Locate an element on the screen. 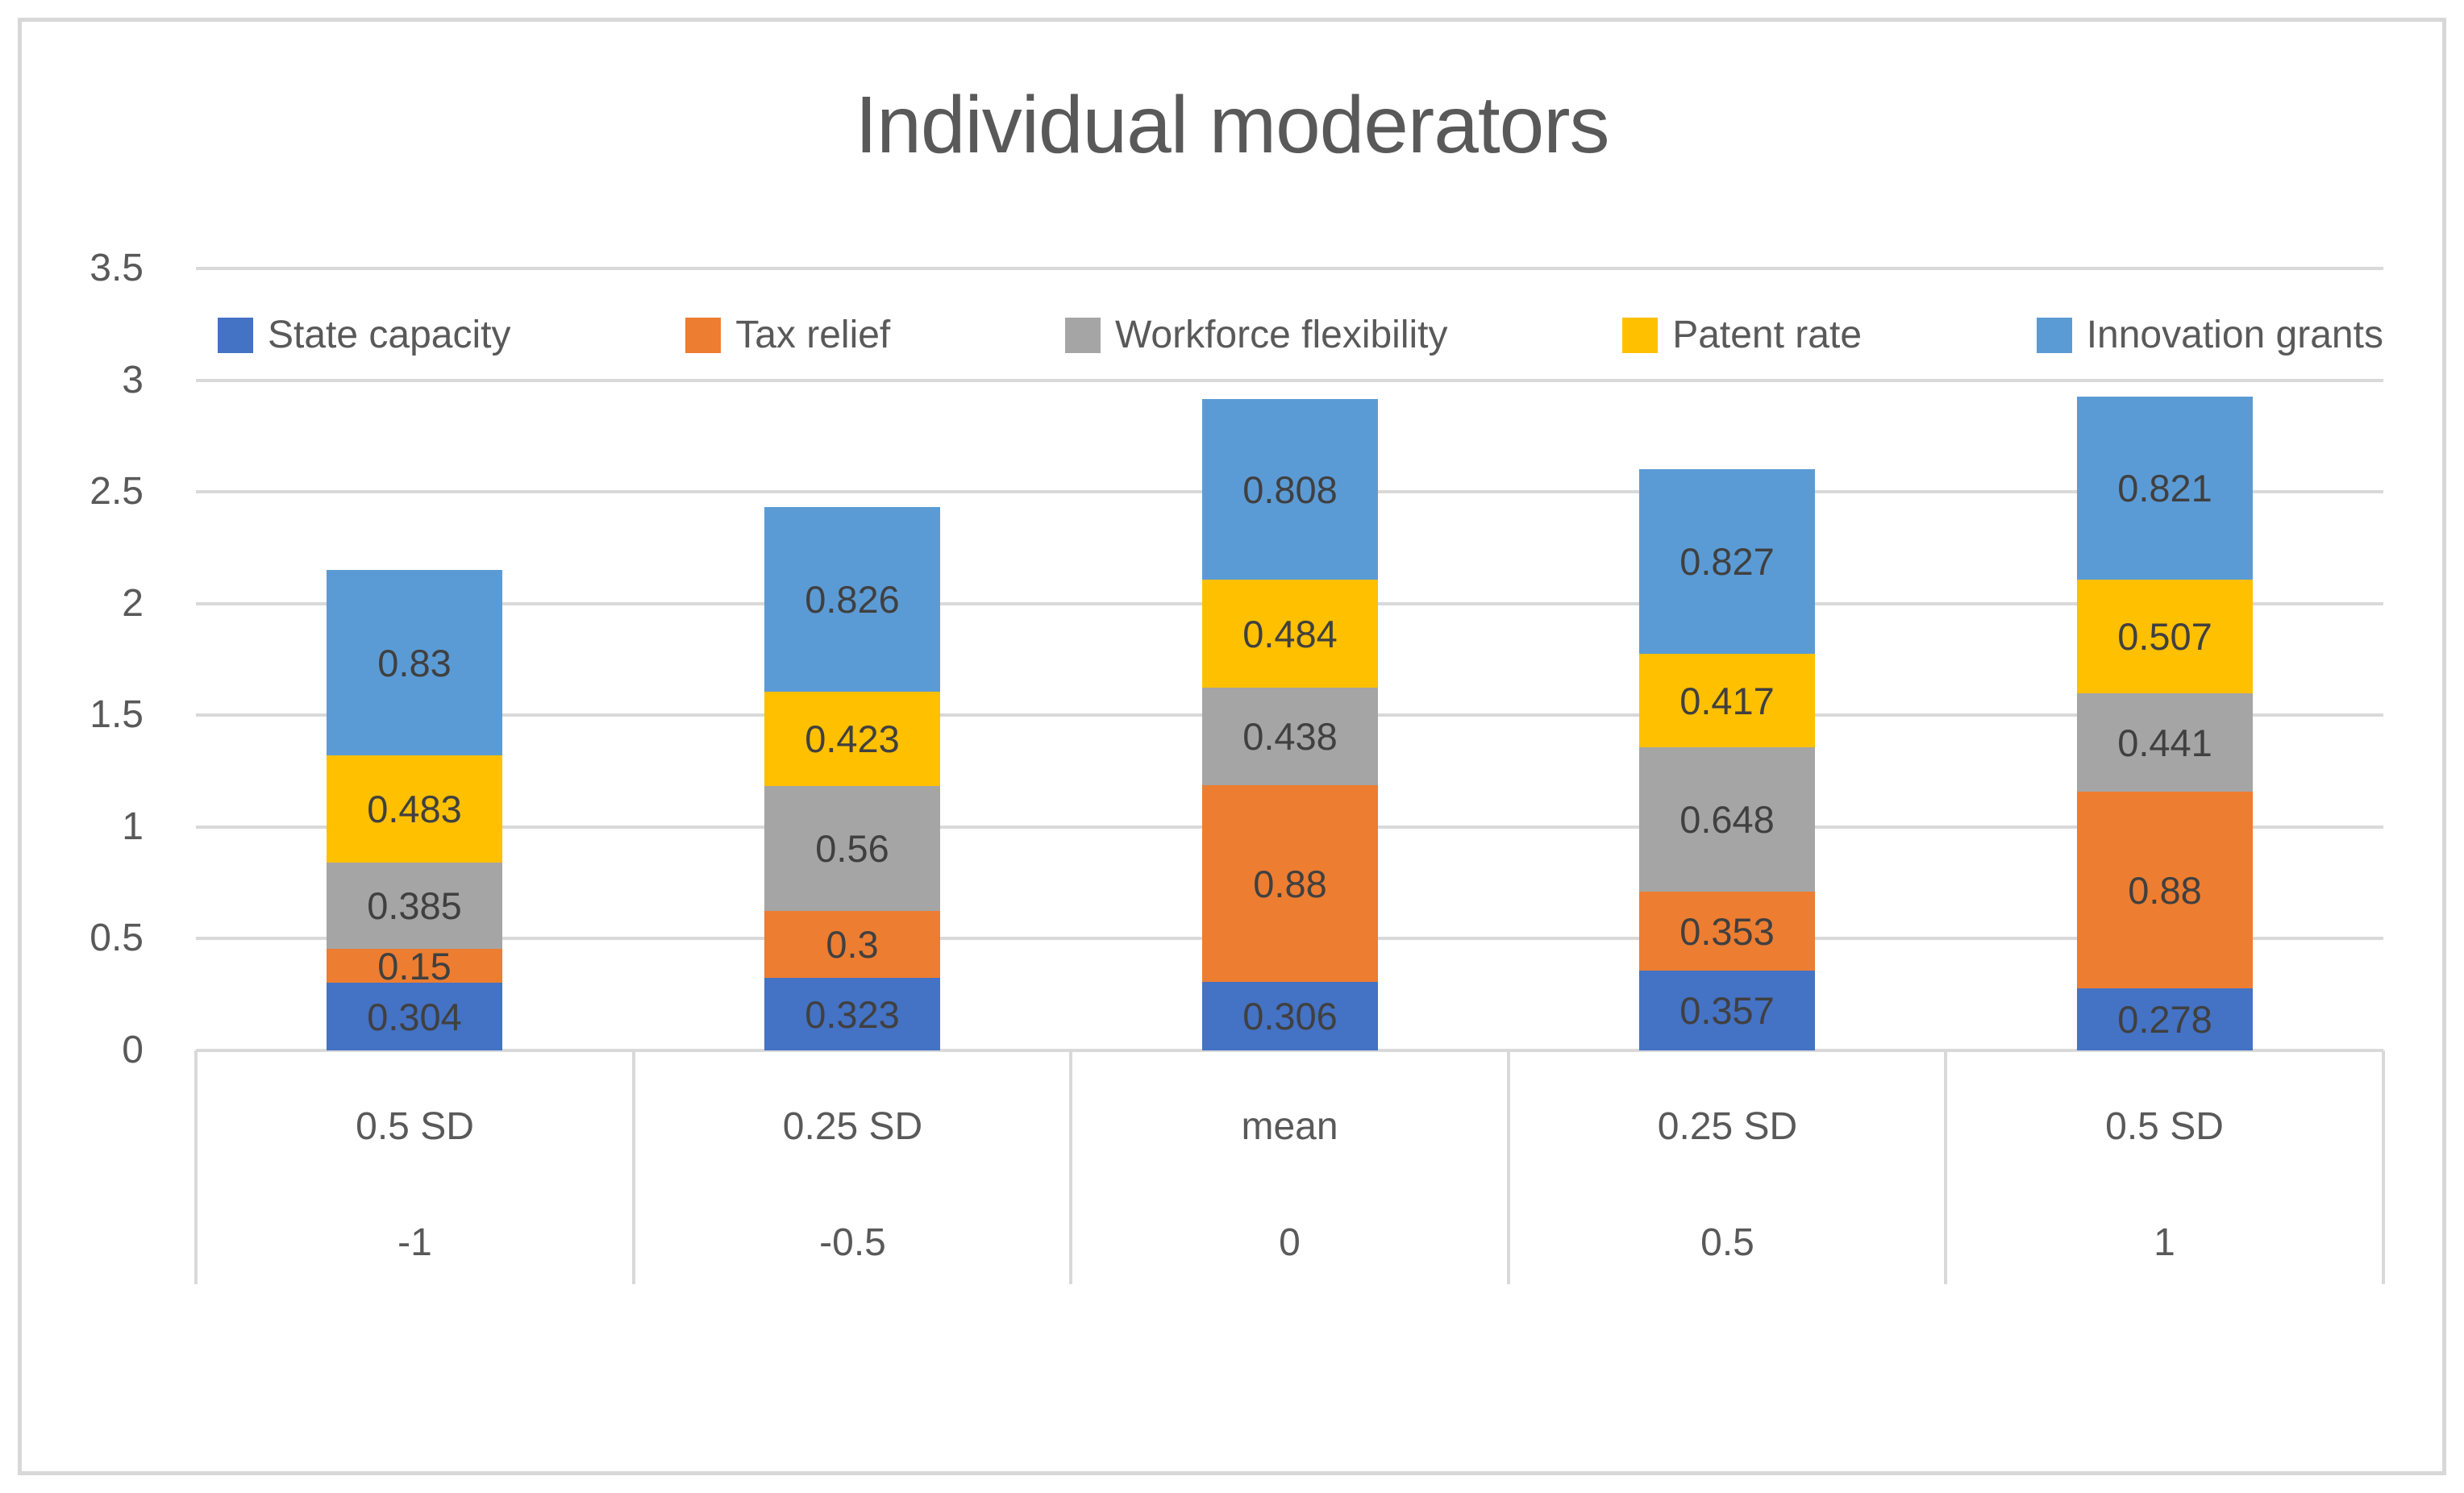  bar-segment: 0.483 is located at coordinates (414, 809).